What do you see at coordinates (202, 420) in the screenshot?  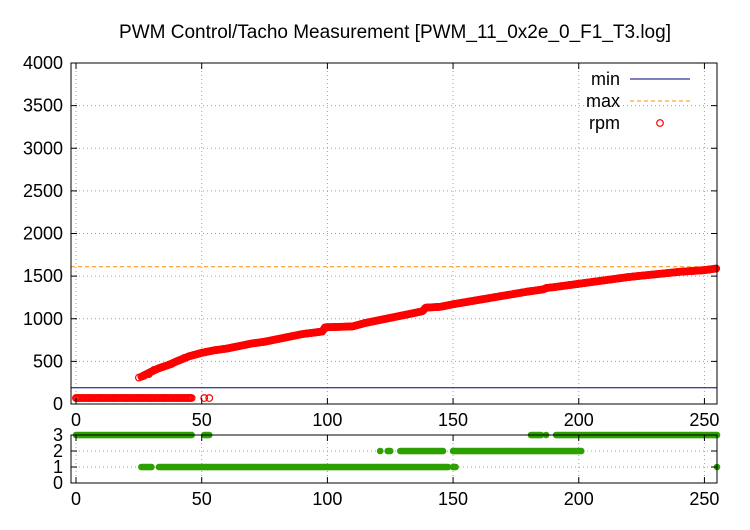 I see `top-xtick-label: 50` at bounding box center [202, 420].